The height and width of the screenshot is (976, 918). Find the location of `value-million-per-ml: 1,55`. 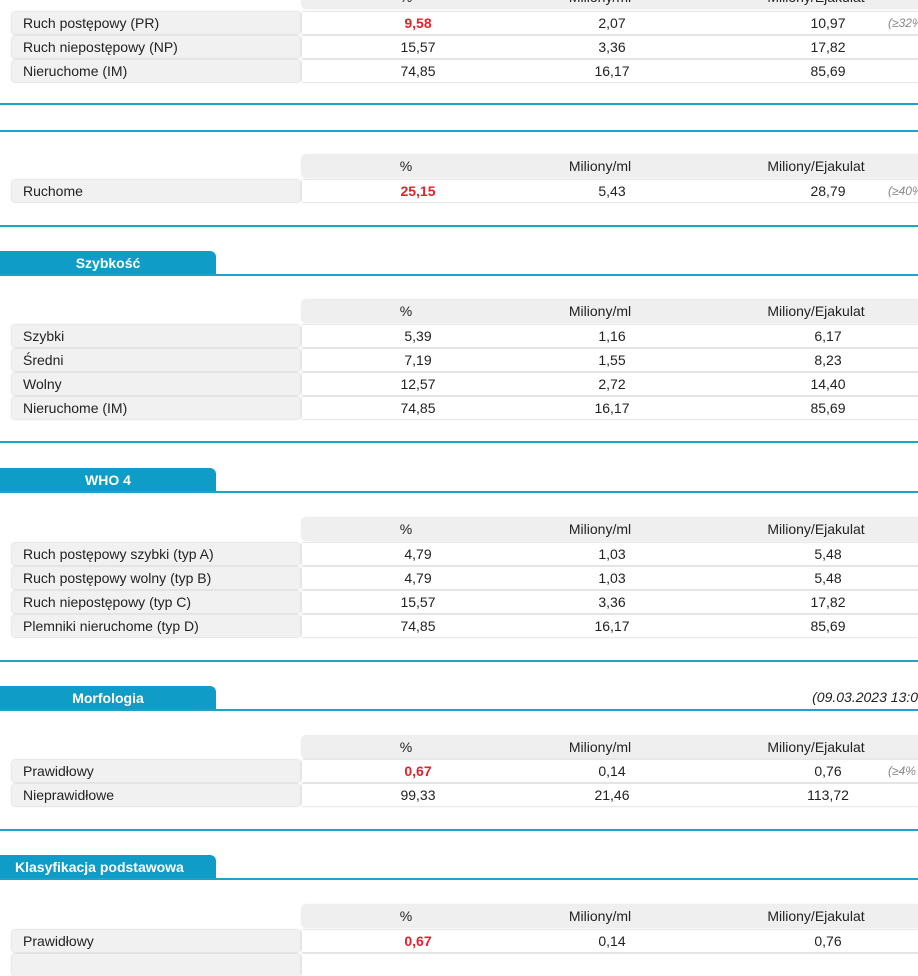

value-million-per-ml: 1,55 is located at coordinates (612, 360).